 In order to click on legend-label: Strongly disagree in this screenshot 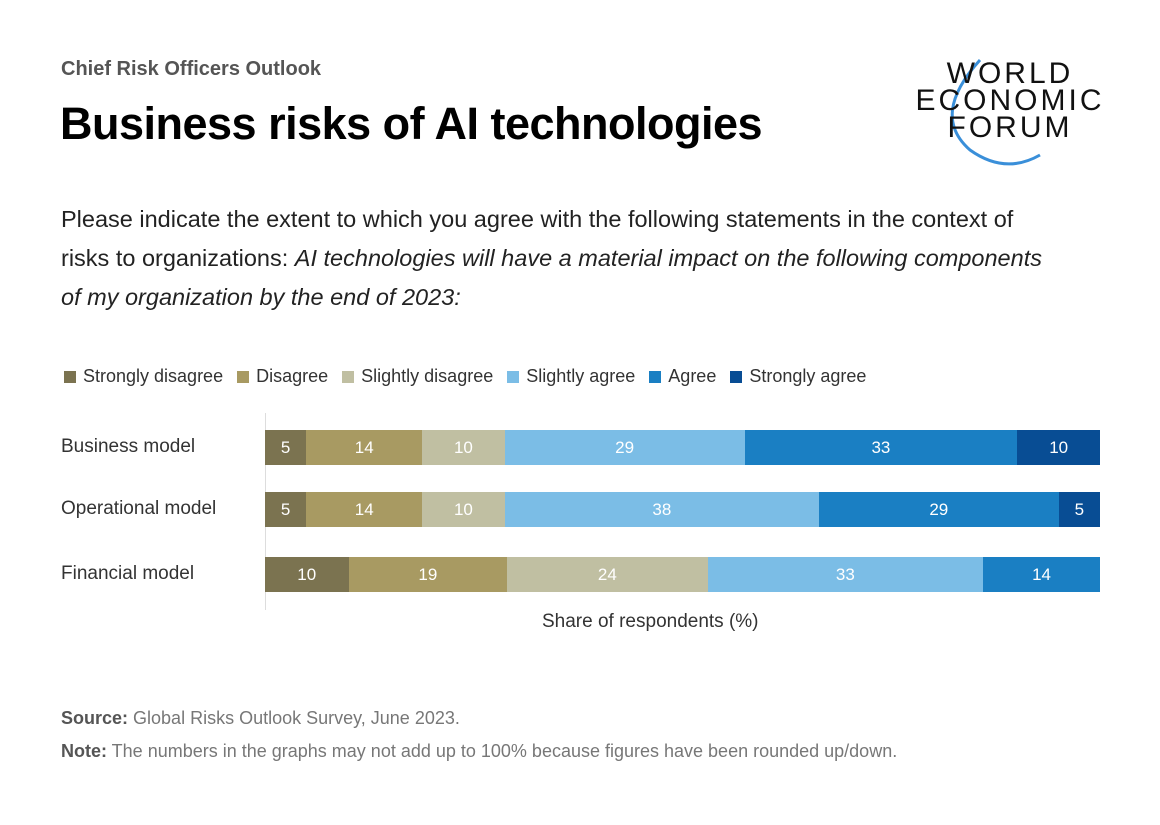, I will do `click(153, 376)`.